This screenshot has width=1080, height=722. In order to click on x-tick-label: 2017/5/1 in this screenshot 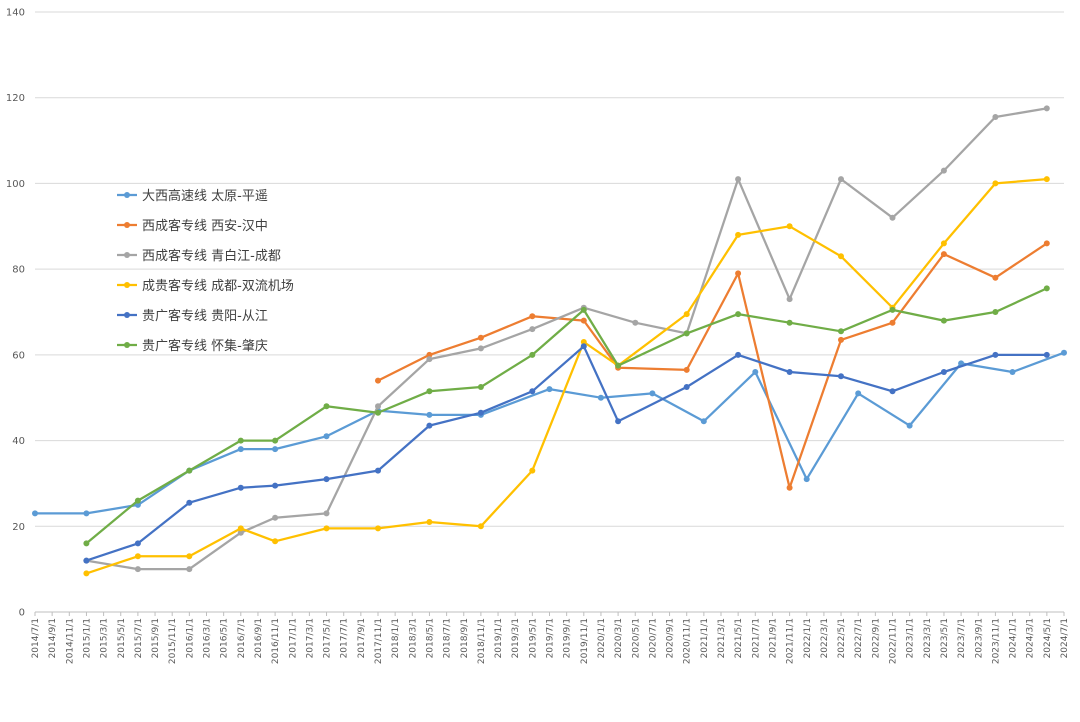, I will do `click(328, 638)`.